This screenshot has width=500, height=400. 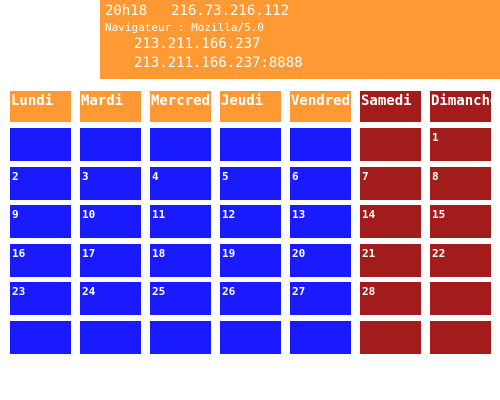 What do you see at coordinates (40, 106) in the screenshot?
I see `day-header-lundi: Lundi` at bounding box center [40, 106].